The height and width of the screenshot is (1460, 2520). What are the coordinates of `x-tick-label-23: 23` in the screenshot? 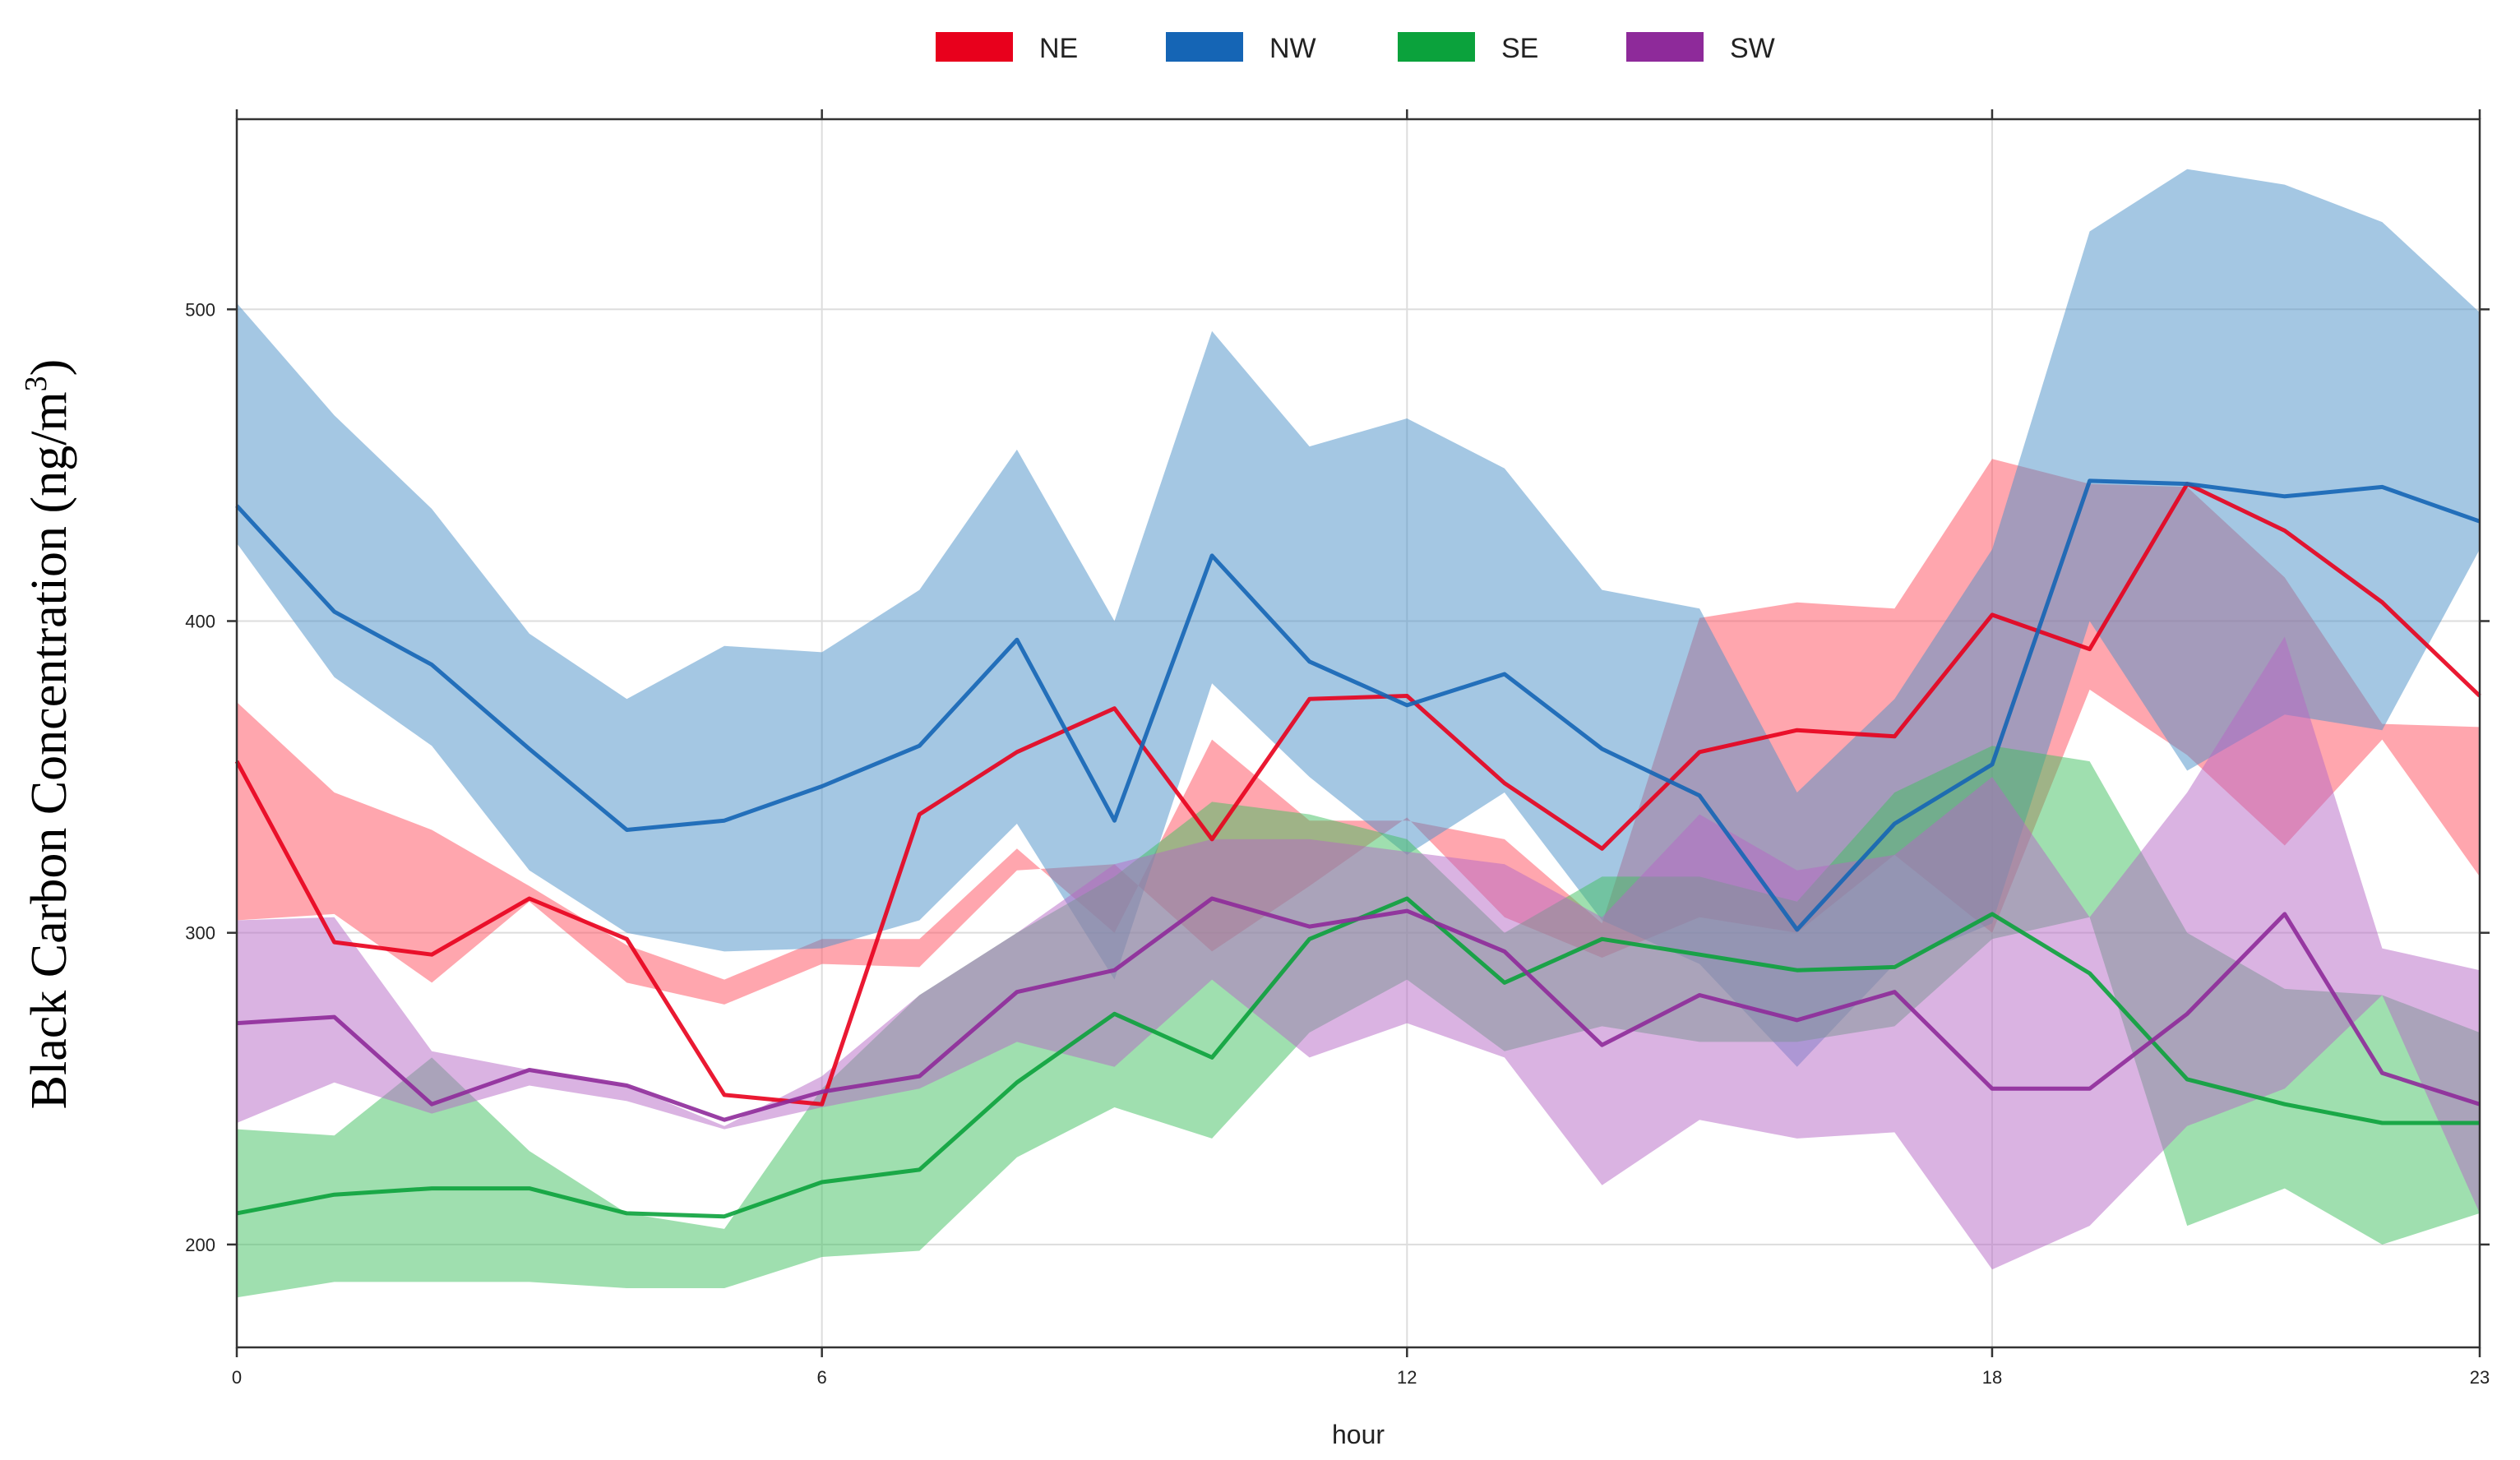 It's located at (2480, 1378).